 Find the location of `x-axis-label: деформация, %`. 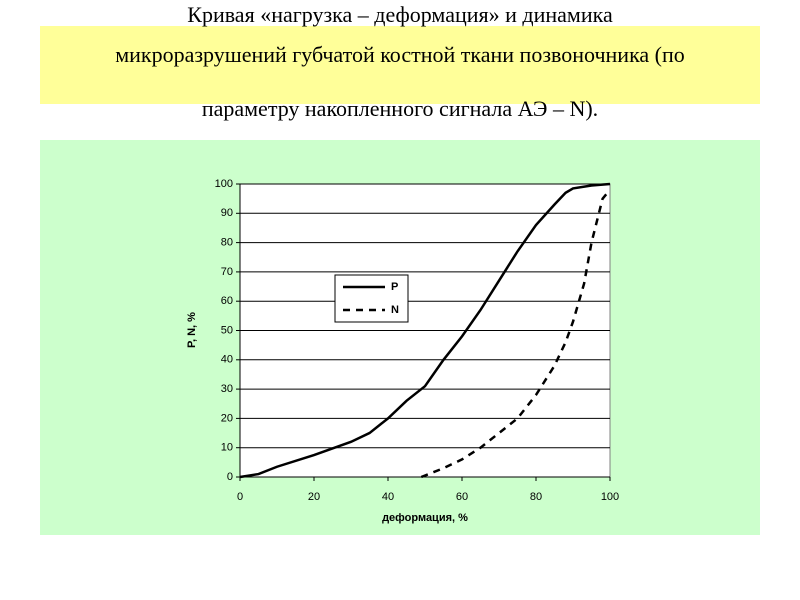

x-axis-label: деформация, % is located at coordinates (425, 518).